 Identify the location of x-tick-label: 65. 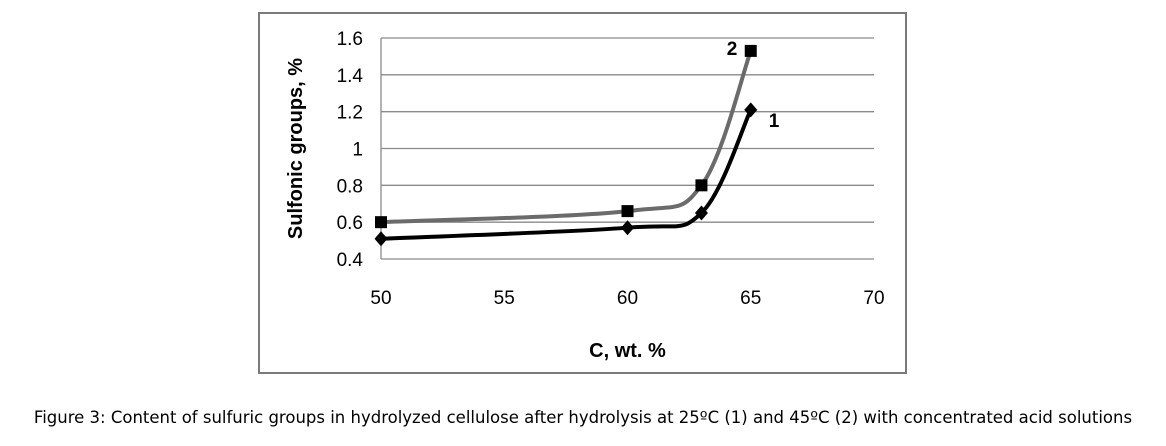
(750, 298).